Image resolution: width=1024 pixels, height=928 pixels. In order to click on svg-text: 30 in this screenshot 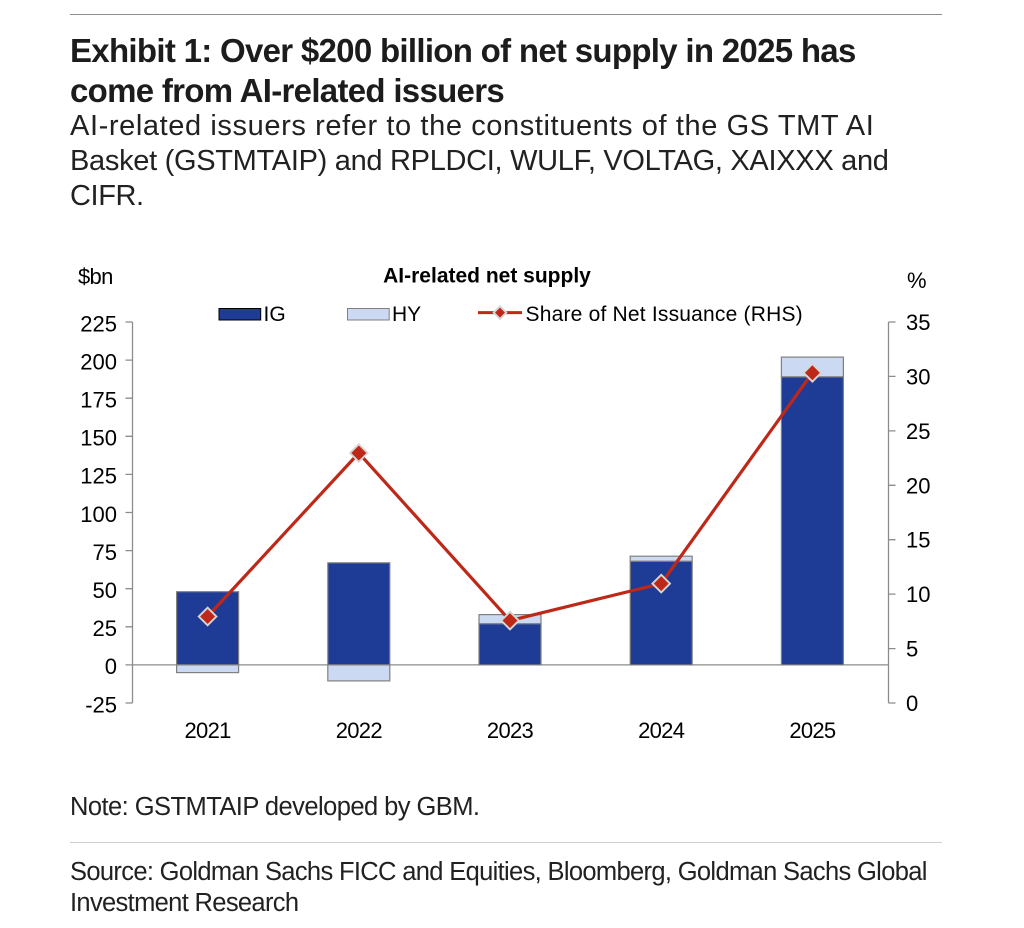, I will do `click(918, 376)`.